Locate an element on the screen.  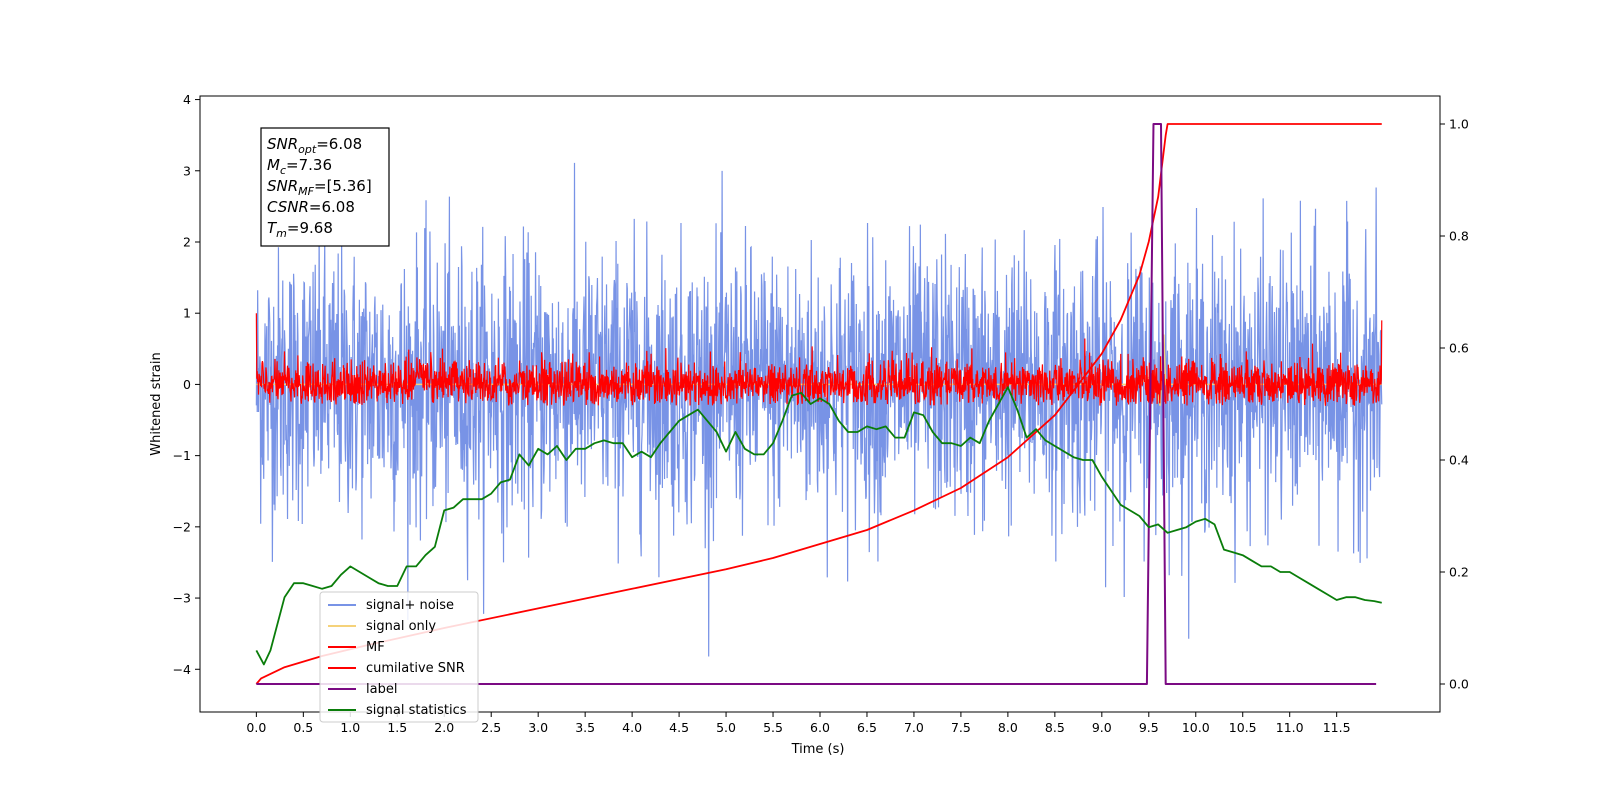
x-tick-label: 3.0 is located at coordinates (538, 727).